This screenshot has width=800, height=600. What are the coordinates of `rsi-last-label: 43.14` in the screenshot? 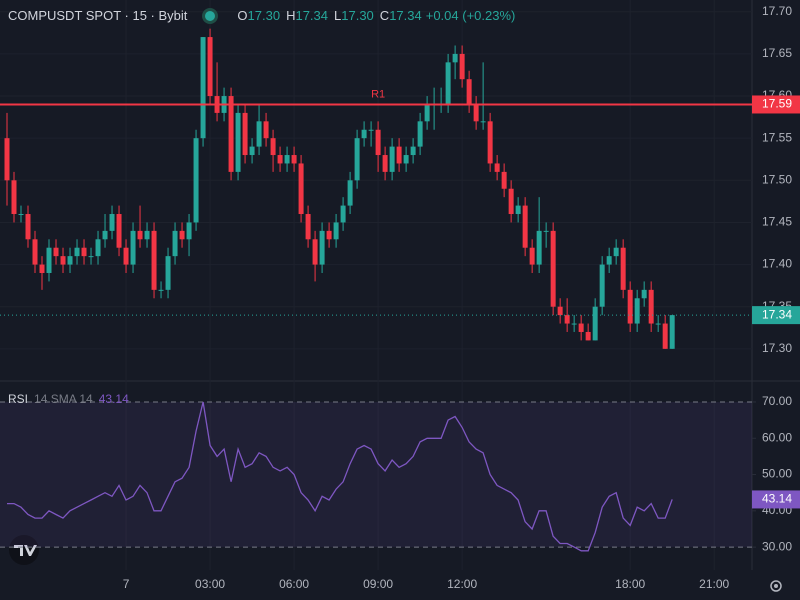 It's located at (777, 499).